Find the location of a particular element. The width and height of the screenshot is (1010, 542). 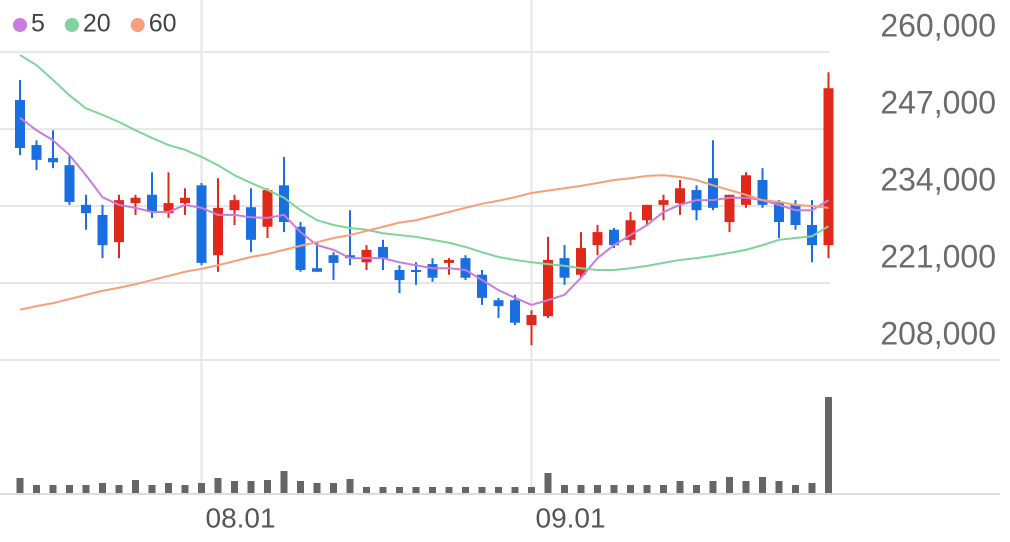

y-tick-label: 221,000 is located at coordinates (938, 256).